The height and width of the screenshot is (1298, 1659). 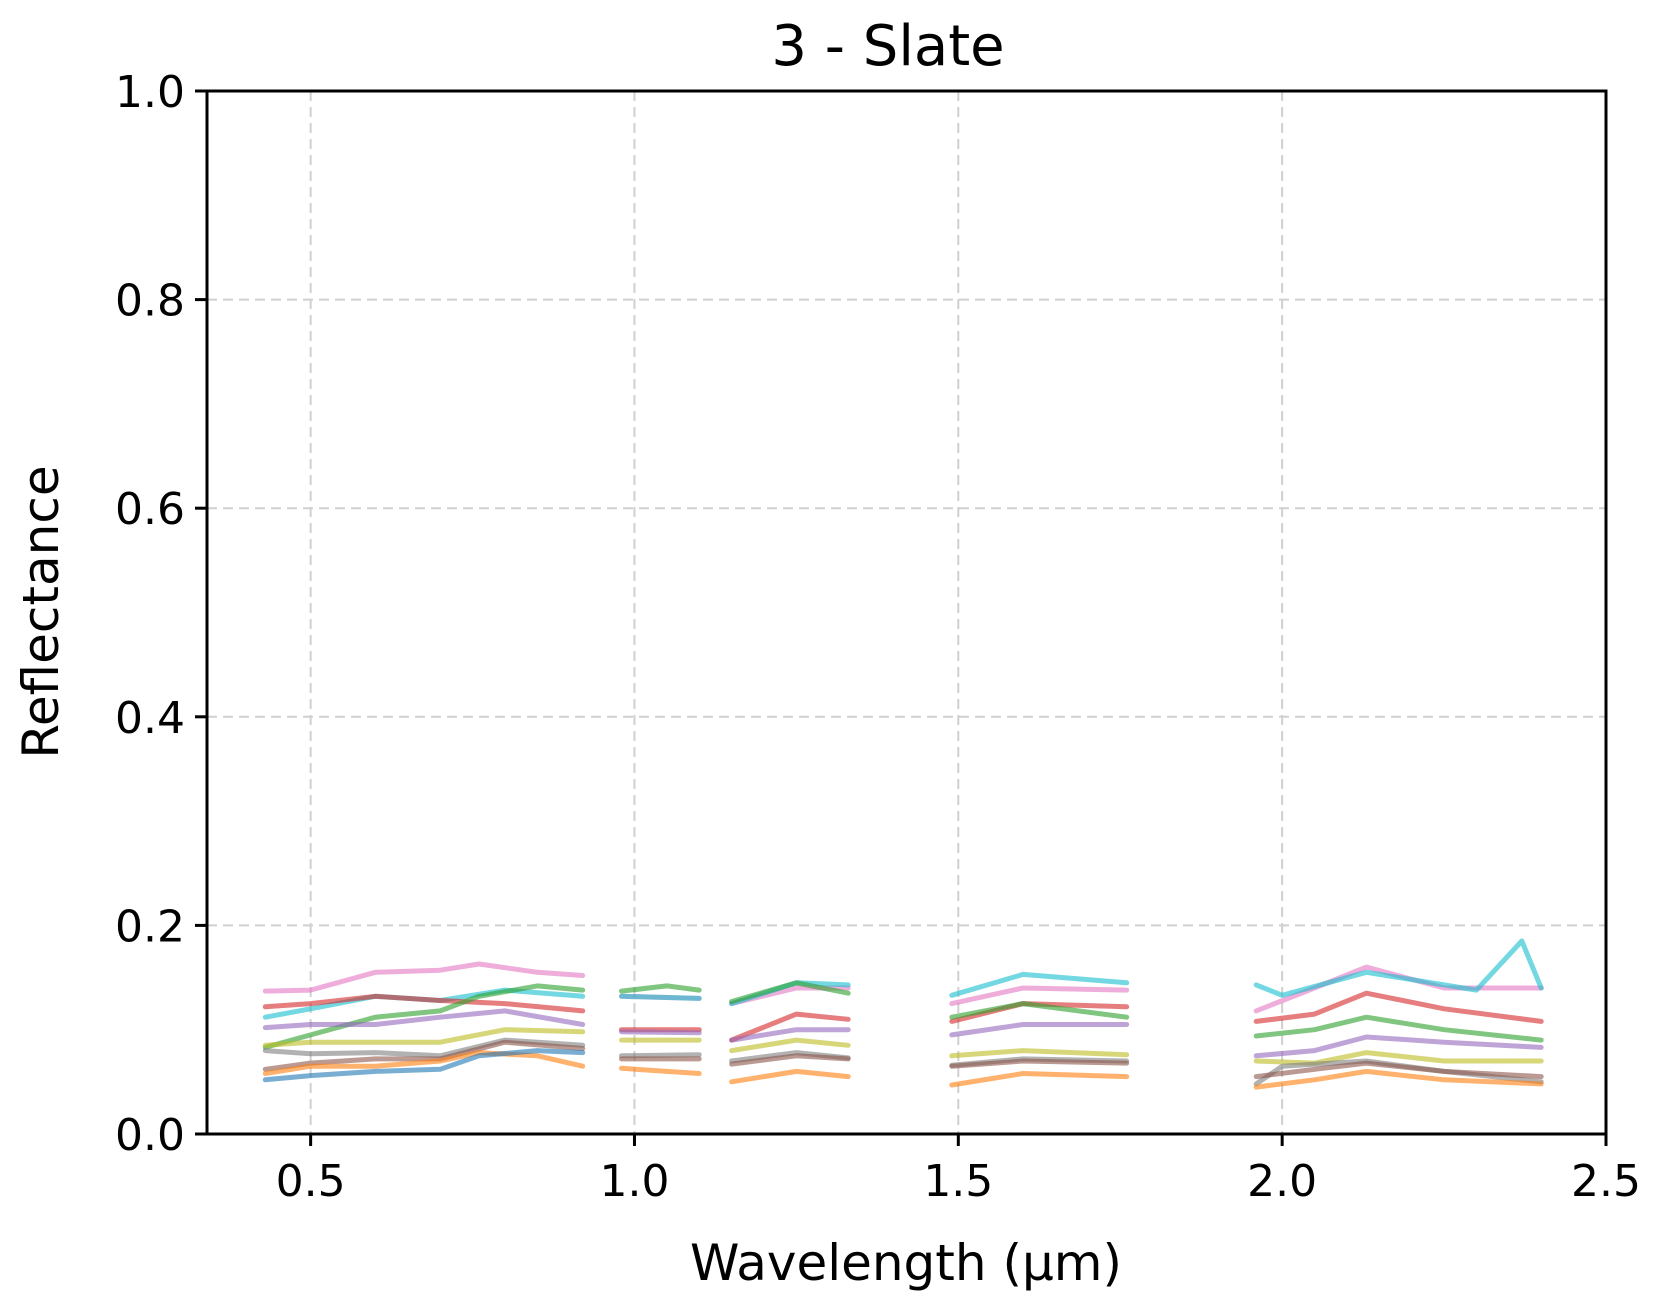 I want to click on y-tick-label: 0.8, so click(x=150, y=301).